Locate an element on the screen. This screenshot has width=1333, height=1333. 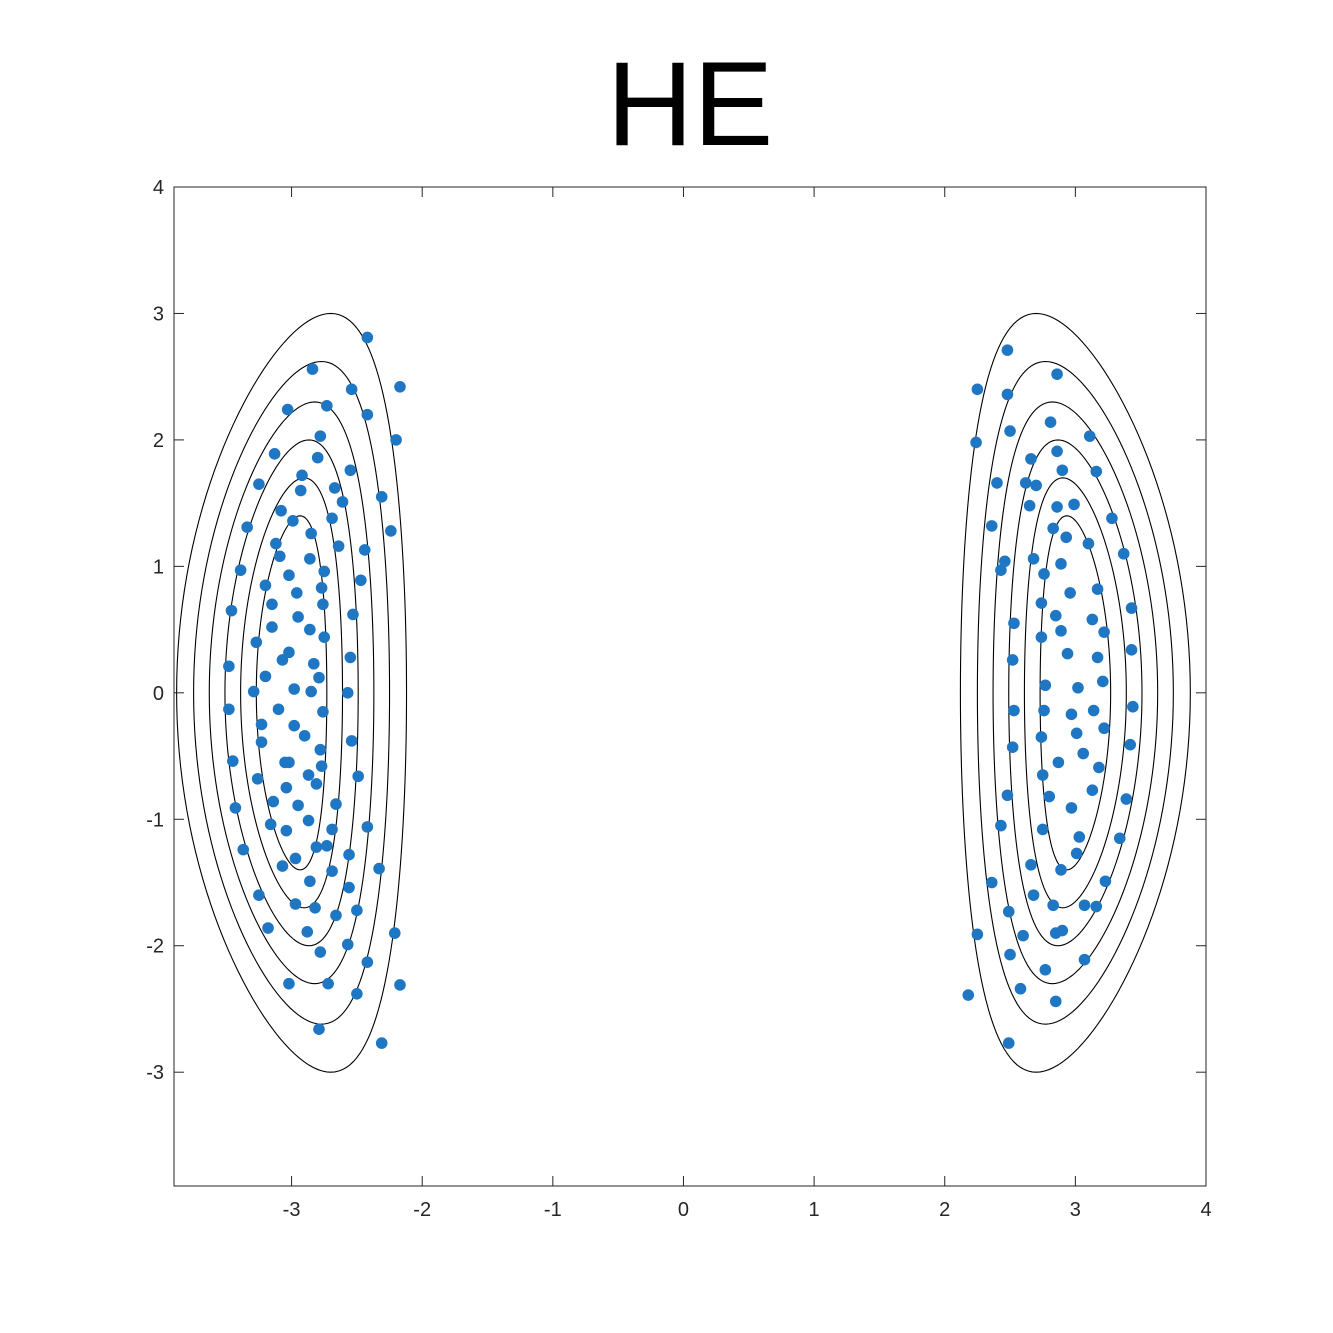
y-tick-label: -1 is located at coordinates (155, 820).